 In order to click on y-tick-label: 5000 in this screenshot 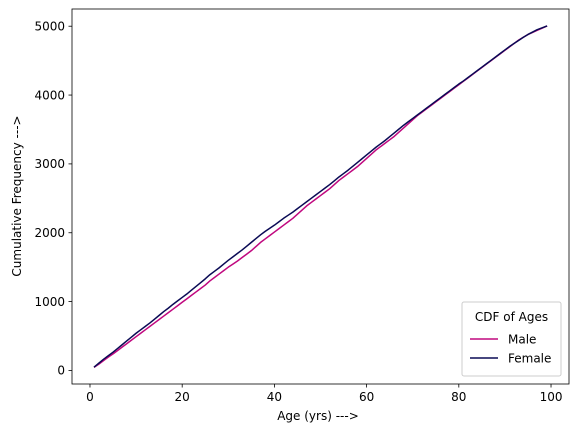, I will do `click(49, 27)`.